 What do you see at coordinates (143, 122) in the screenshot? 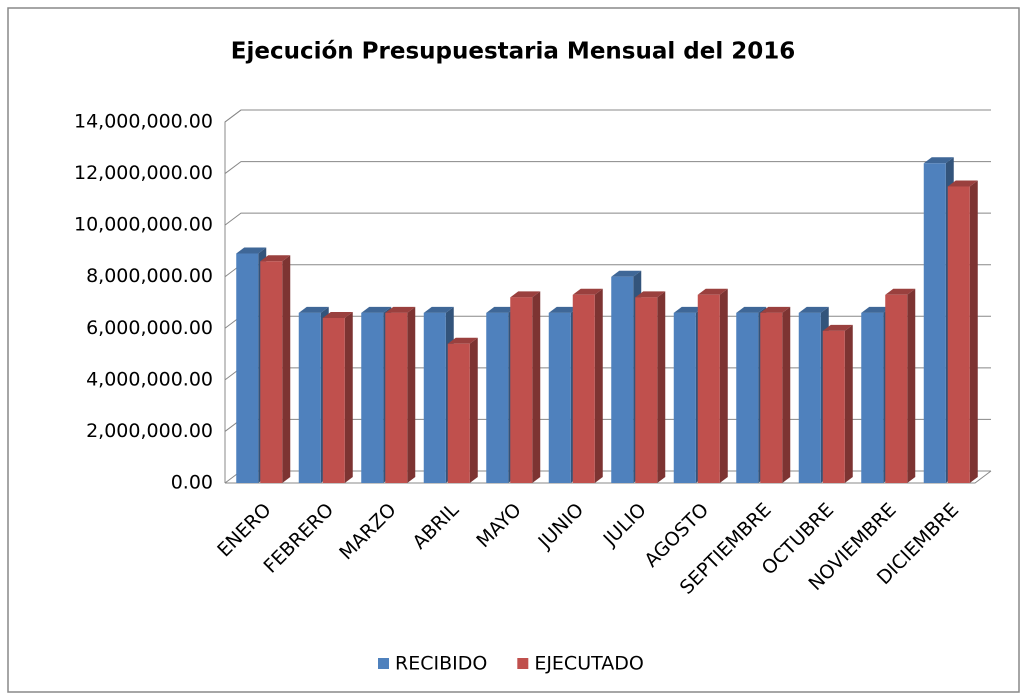
I see `y-tick-label: 14,000,000.00` at bounding box center [143, 122].